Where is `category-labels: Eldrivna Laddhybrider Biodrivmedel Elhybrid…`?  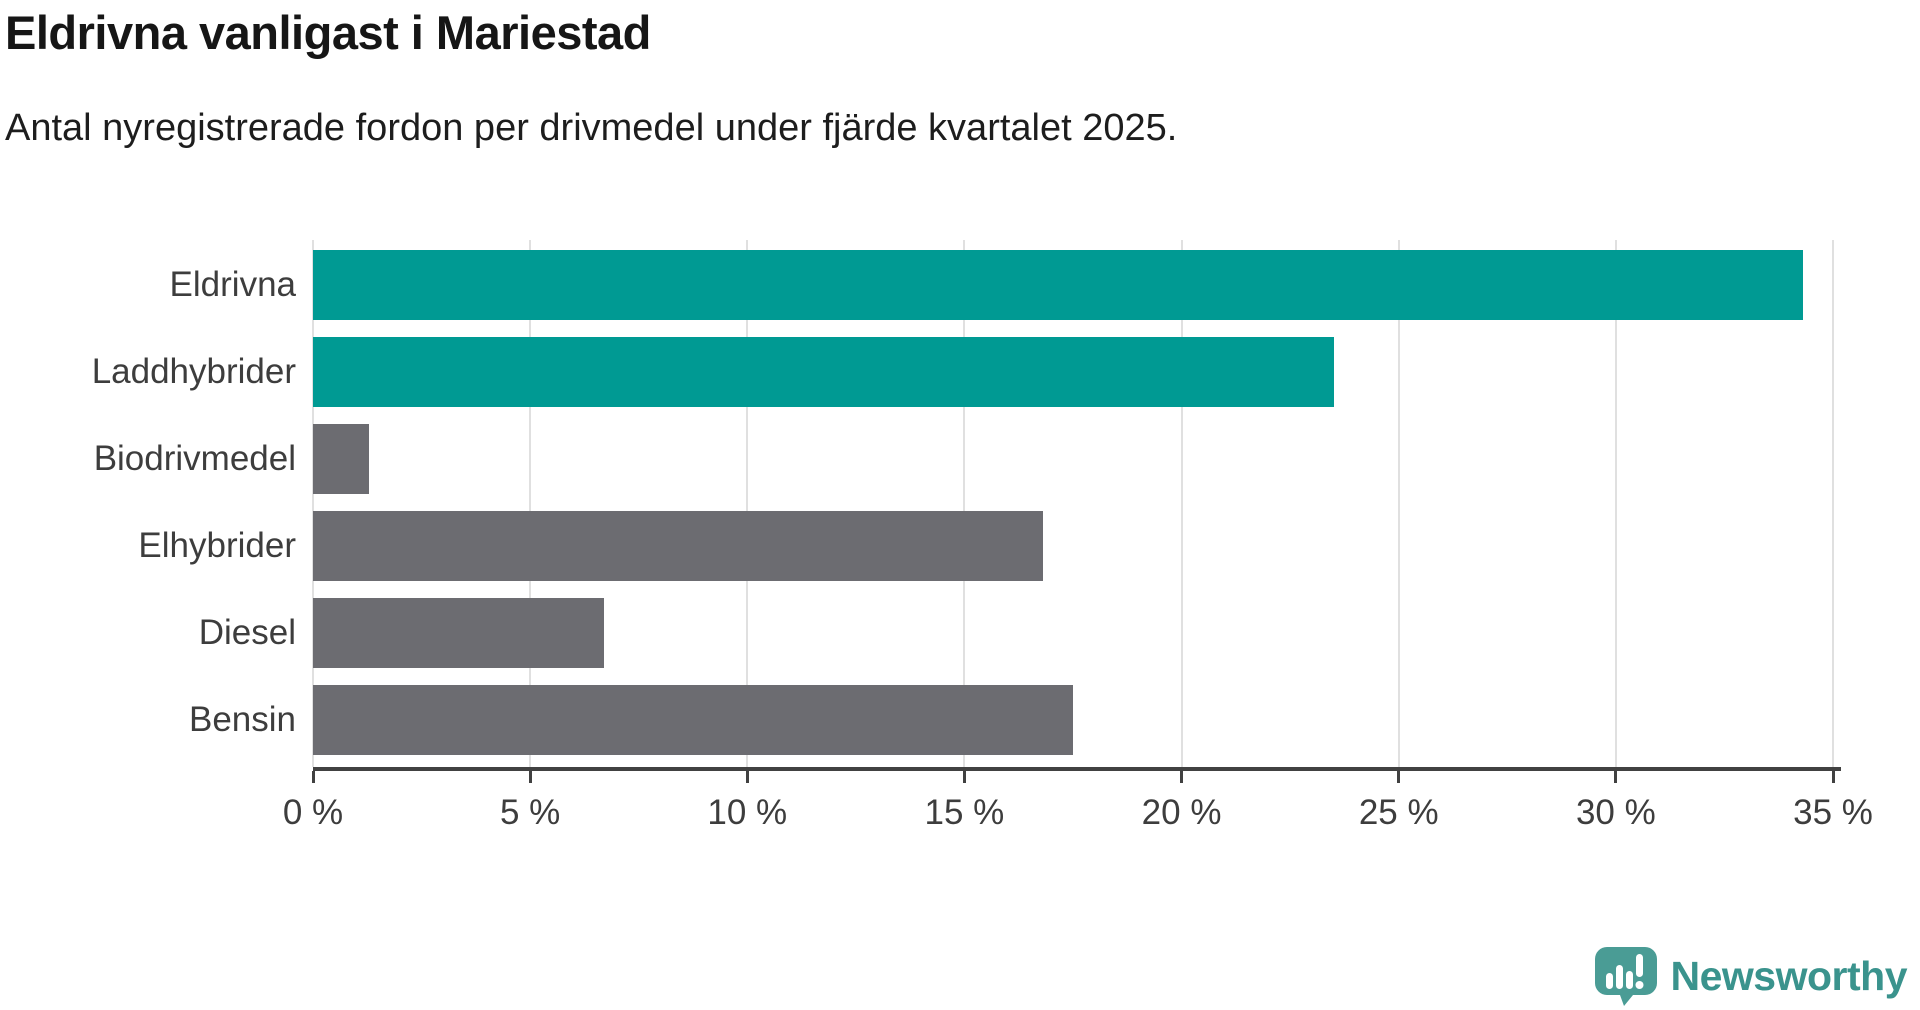 category-labels: Eldrivna Laddhybrider Biodrivmedel Elhybrid… is located at coordinates (148, 503).